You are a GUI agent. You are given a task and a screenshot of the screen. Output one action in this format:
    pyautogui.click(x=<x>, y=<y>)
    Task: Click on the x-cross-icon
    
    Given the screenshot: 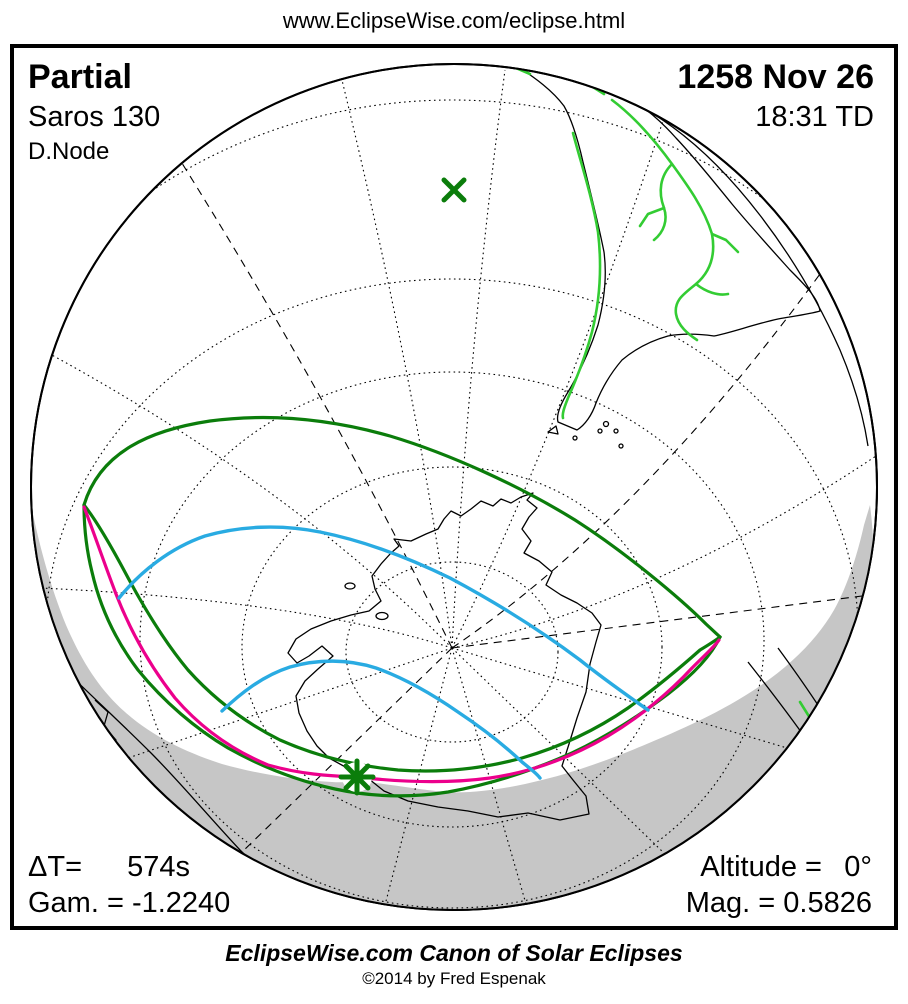 What is the action you would take?
    pyautogui.click(x=454, y=190)
    